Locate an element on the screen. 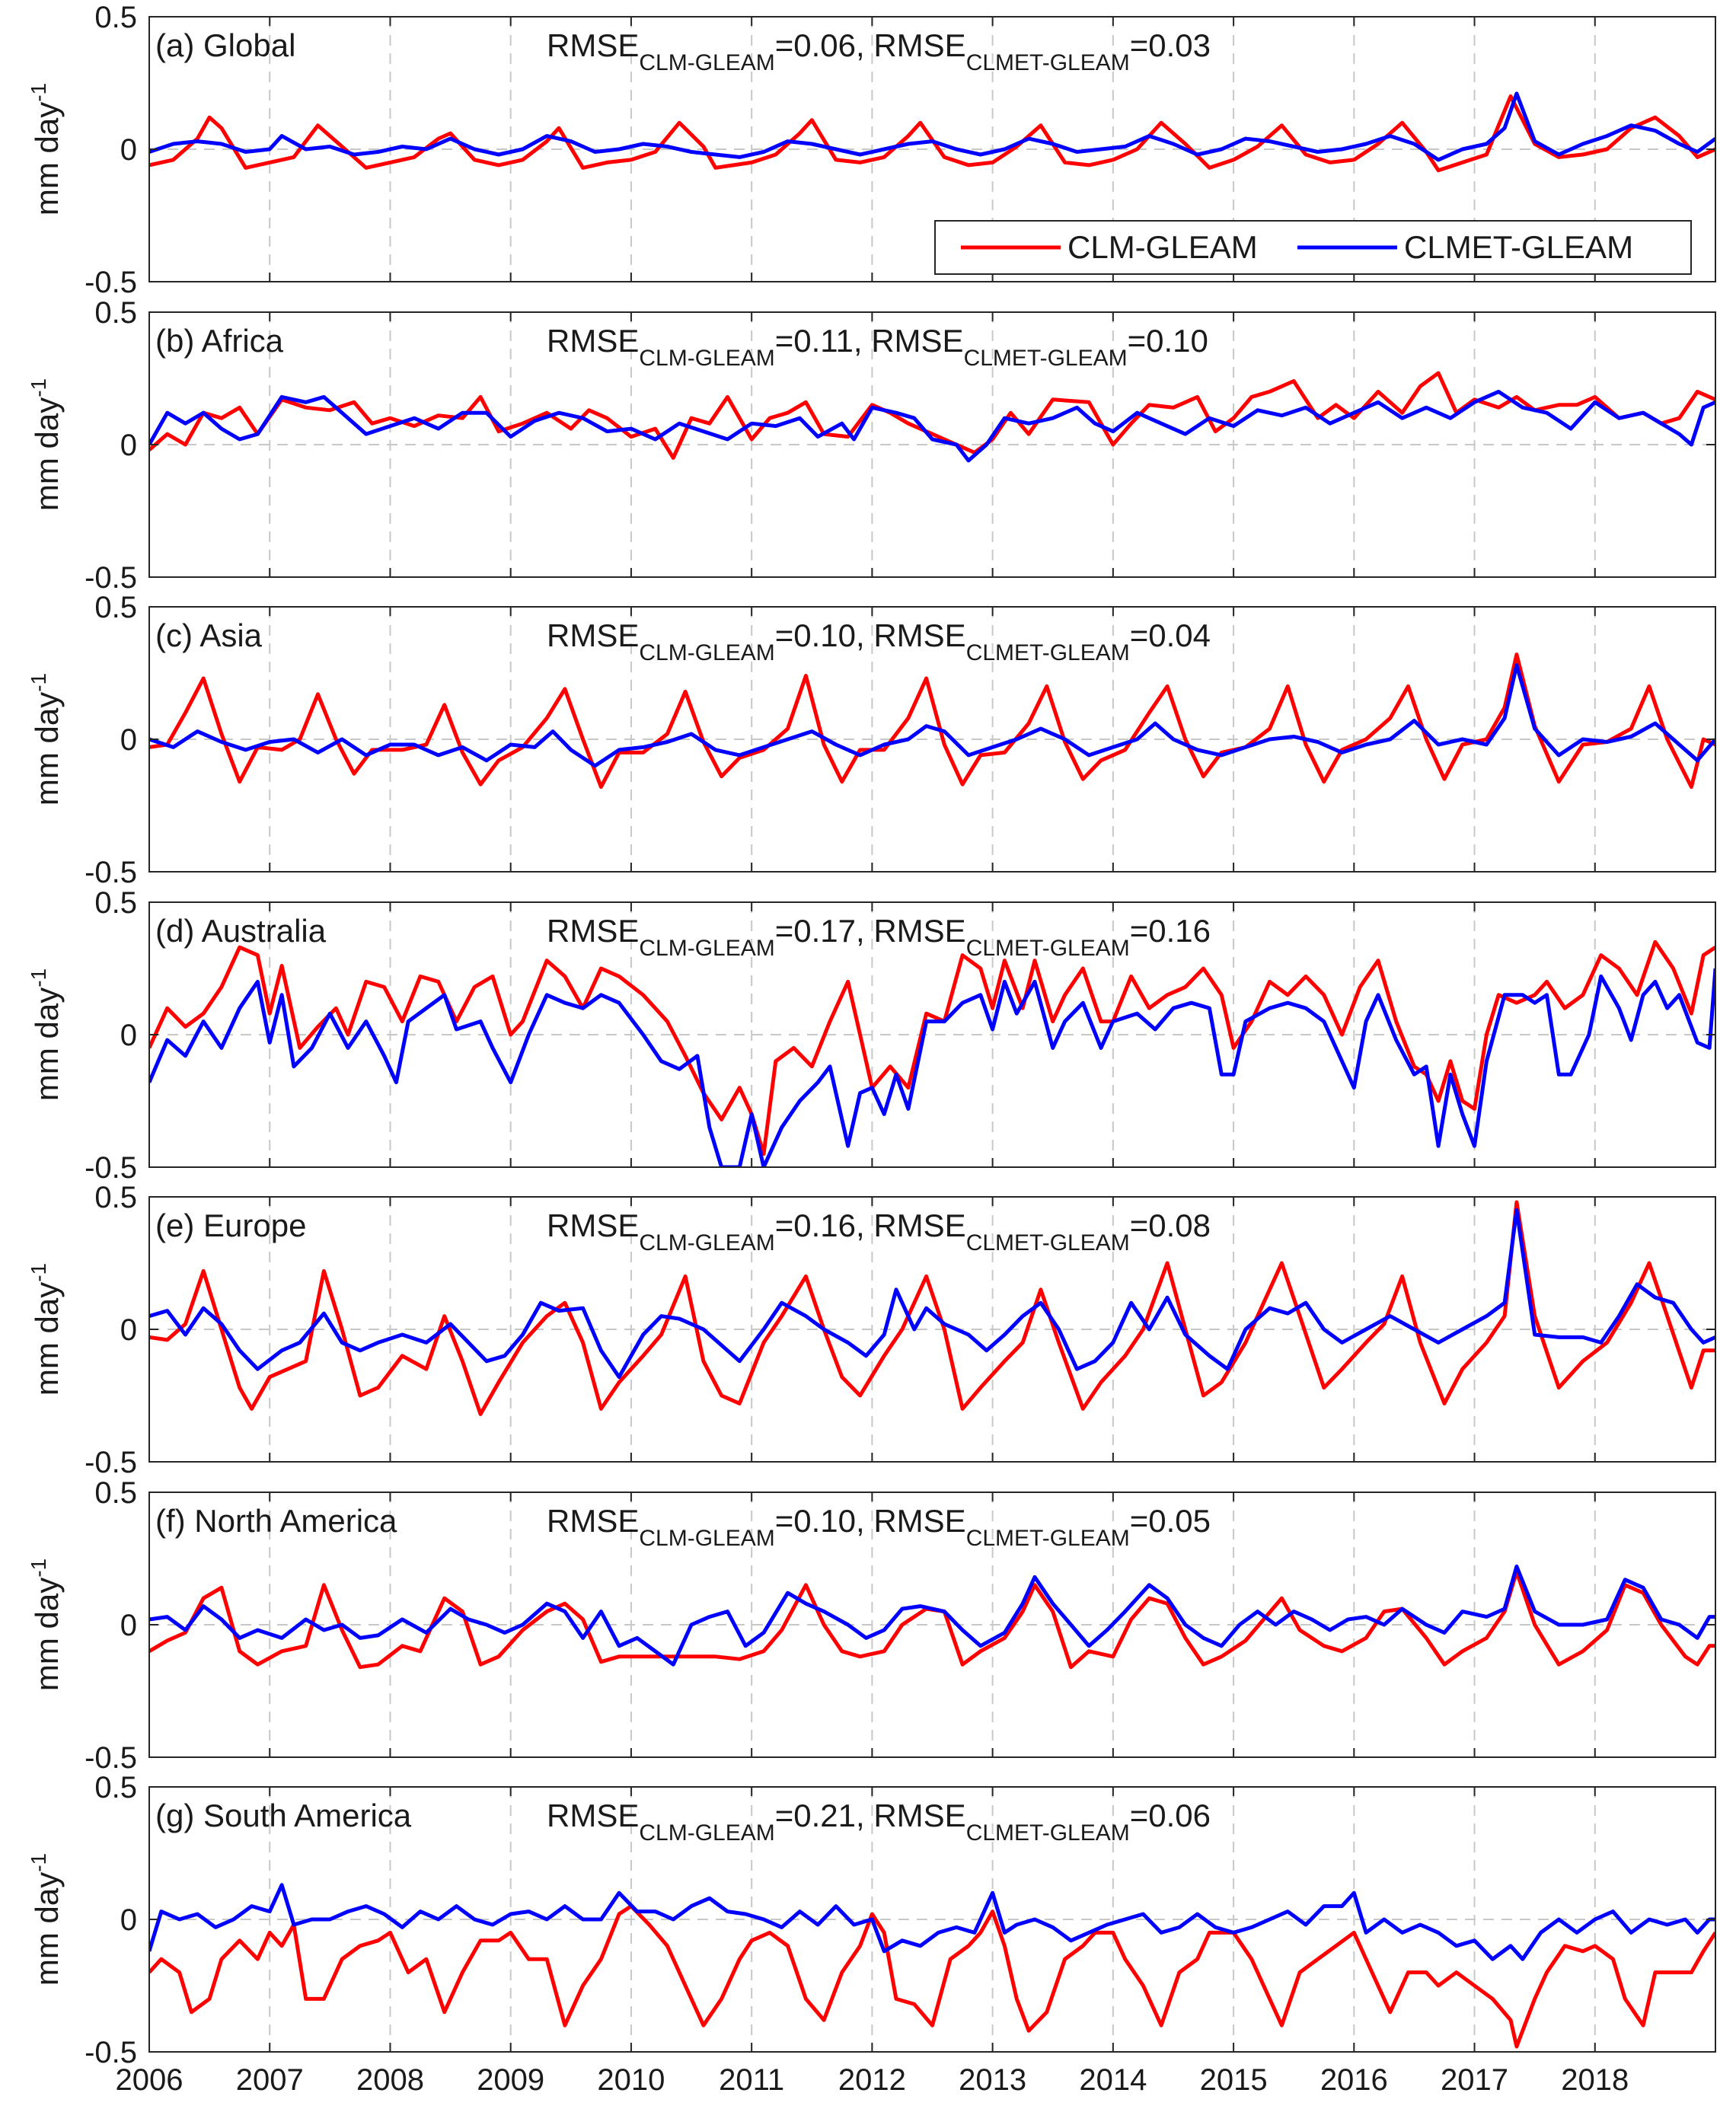 This screenshot has width=1736, height=2128. panel-title: (f) North America is located at coordinates (276, 1521).